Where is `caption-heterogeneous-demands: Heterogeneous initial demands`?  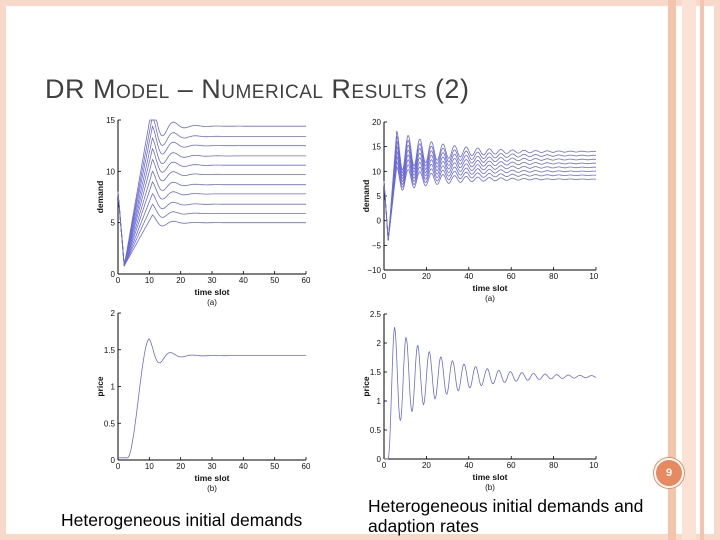 caption-heterogeneous-demands: Heterogeneous initial demands is located at coordinates (182, 520).